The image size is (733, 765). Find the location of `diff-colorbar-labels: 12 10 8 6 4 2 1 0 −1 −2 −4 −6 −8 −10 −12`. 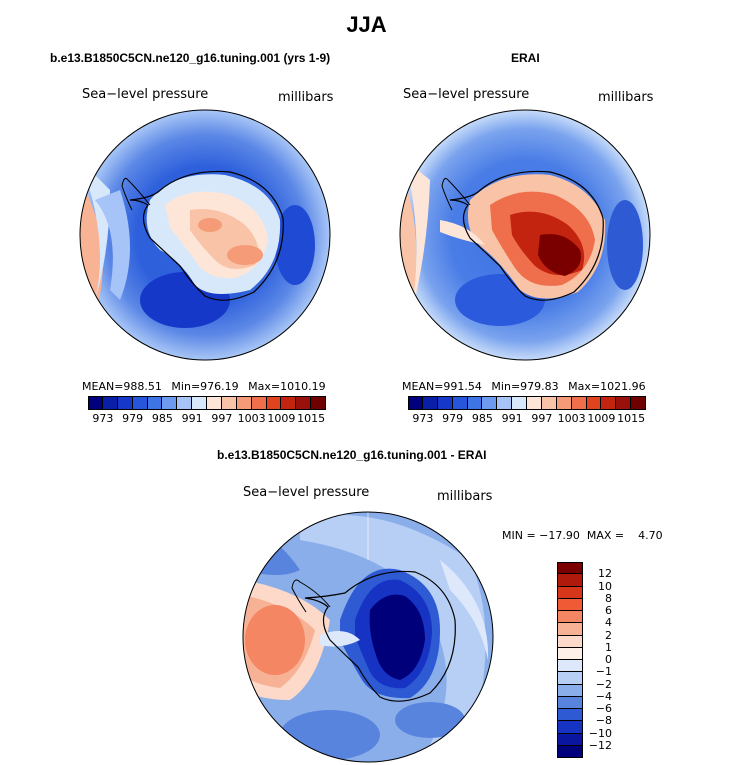

diff-colorbar-labels: 12 10 8 6 4 2 1 0 −1 −2 −4 −6 −8 −10 −12 is located at coordinates (609, 660).